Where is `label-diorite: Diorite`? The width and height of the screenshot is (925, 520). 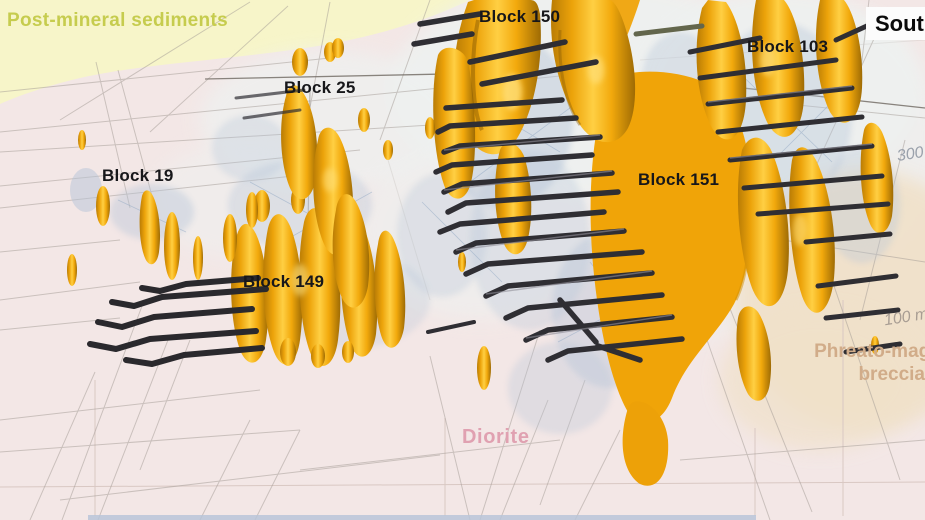 label-diorite: Diorite is located at coordinates (496, 437).